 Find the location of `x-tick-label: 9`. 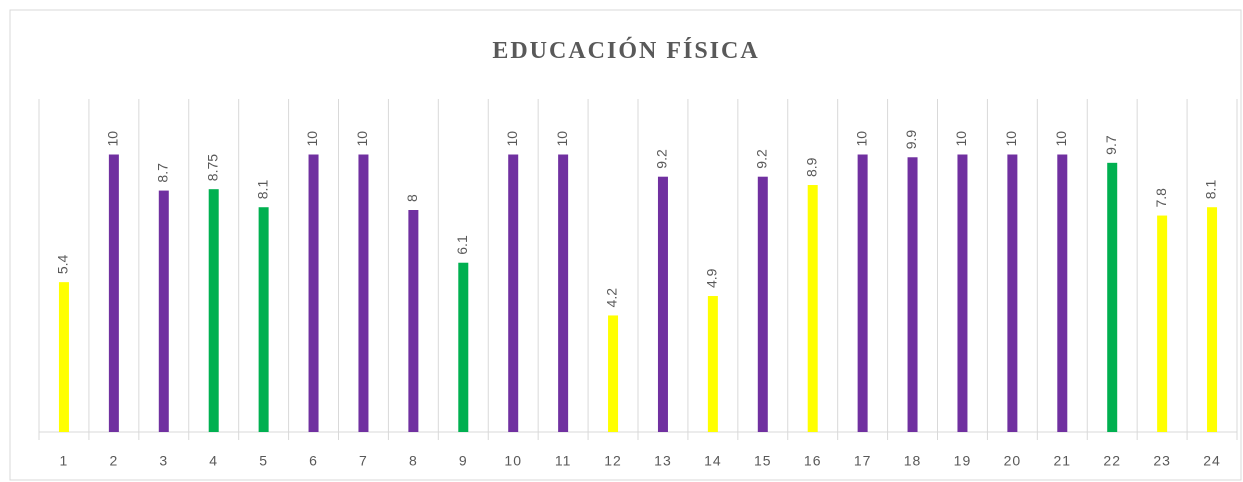

x-tick-label: 9 is located at coordinates (463, 461).